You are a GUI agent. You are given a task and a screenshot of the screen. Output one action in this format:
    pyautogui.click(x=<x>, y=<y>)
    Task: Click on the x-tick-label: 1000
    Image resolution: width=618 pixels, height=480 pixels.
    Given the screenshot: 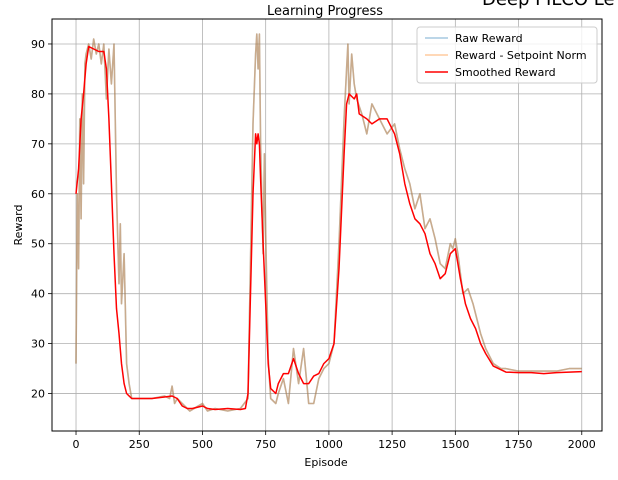 What is the action you would take?
    pyautogui.click(x=329, y=444)
    